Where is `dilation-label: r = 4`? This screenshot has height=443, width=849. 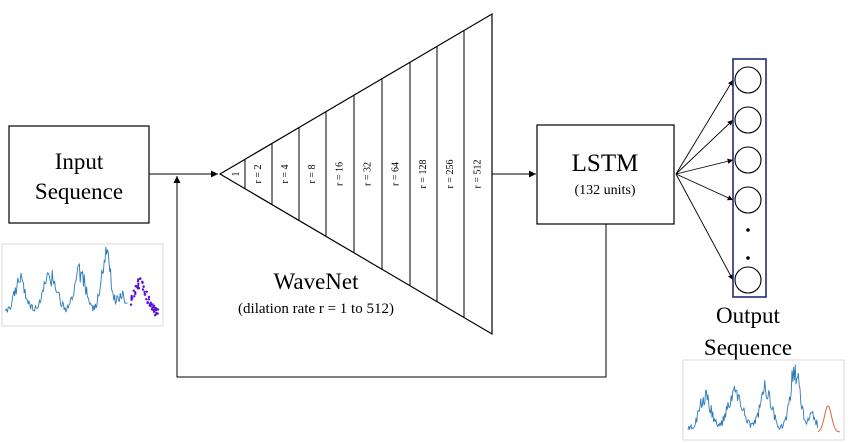
dilation-label: r = 4 is located at coordinates (285, 174).